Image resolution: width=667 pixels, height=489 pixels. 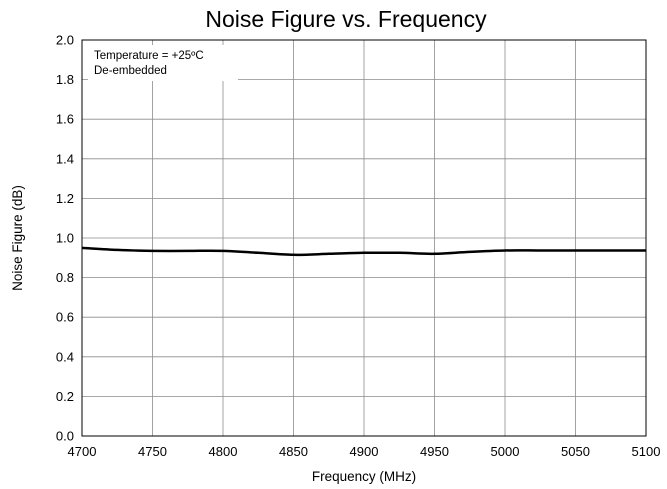 What do you see at coordinates (65, 317) in the screenshot?
I see `y-tick-label: 0.6` at bounding box center [65, 317].